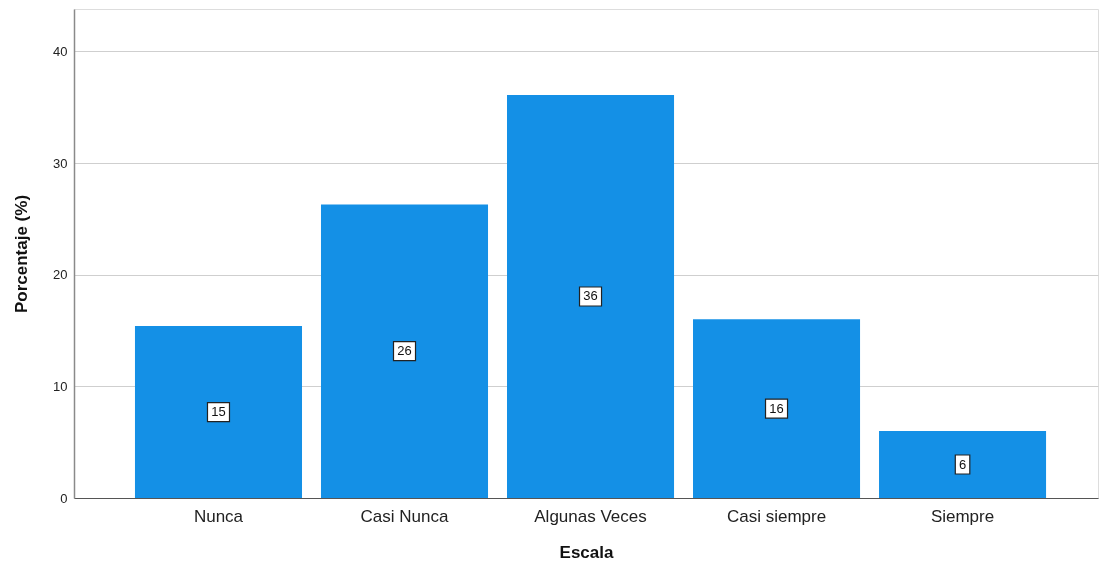 This screenshot has height=568, width=1100. Describe the element at coordinates (590, 516) in the screenshot. I see `x-tick-label: Algunas Veces` at that location.